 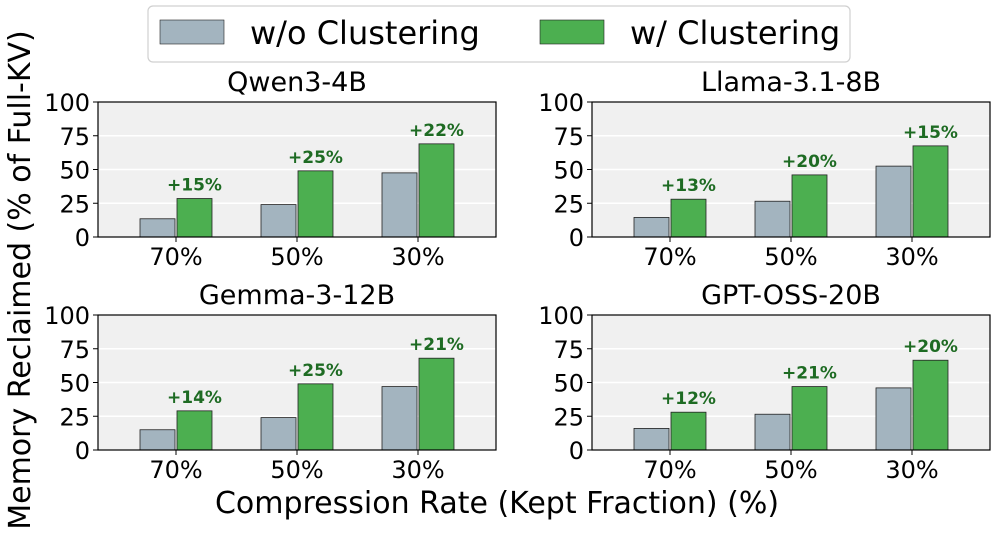 I want to click on panel-title: Llama-3.1-8B, so click(x=791, y=82).